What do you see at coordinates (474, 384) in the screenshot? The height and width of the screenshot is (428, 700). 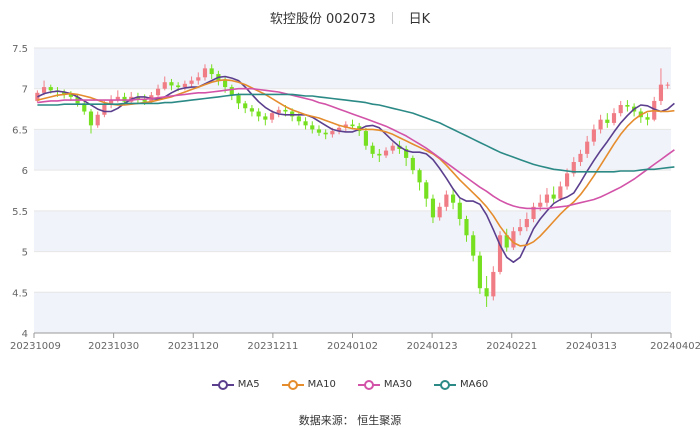 I see `legend-label-ma60: MA60` at bounding box center [474, 384].